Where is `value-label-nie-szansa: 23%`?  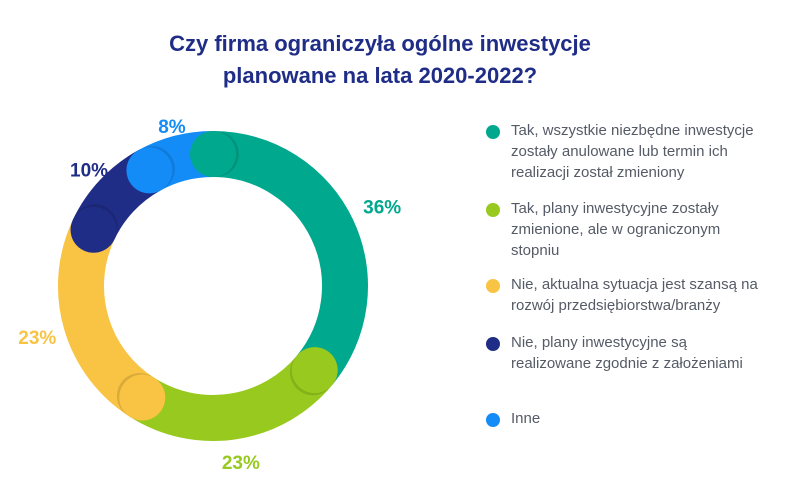 value-label-nie-szansa: 23% is located at coordinates (37, 338).